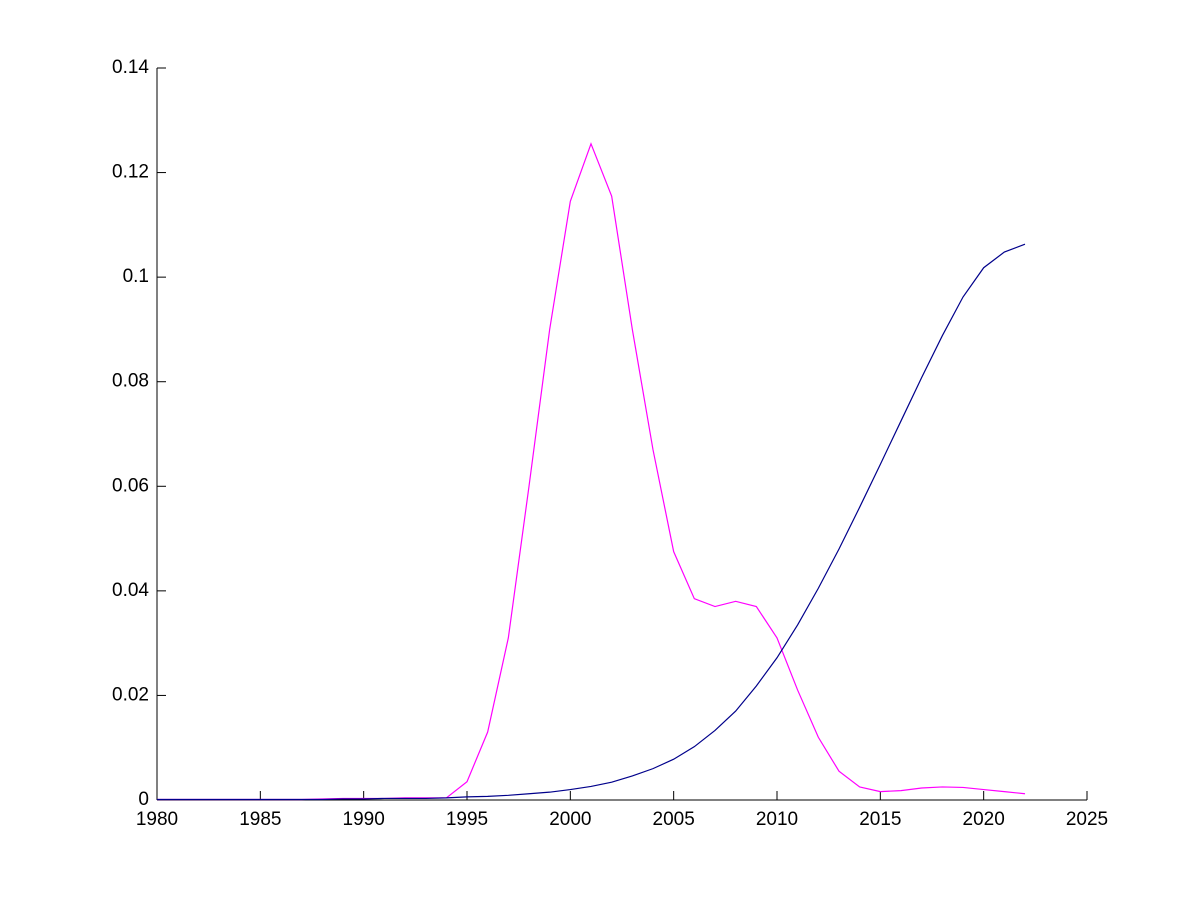 The width and height of the screenshot is (1200, 900). I want to click on y-tick-label: 0.1, so click(136, 276).